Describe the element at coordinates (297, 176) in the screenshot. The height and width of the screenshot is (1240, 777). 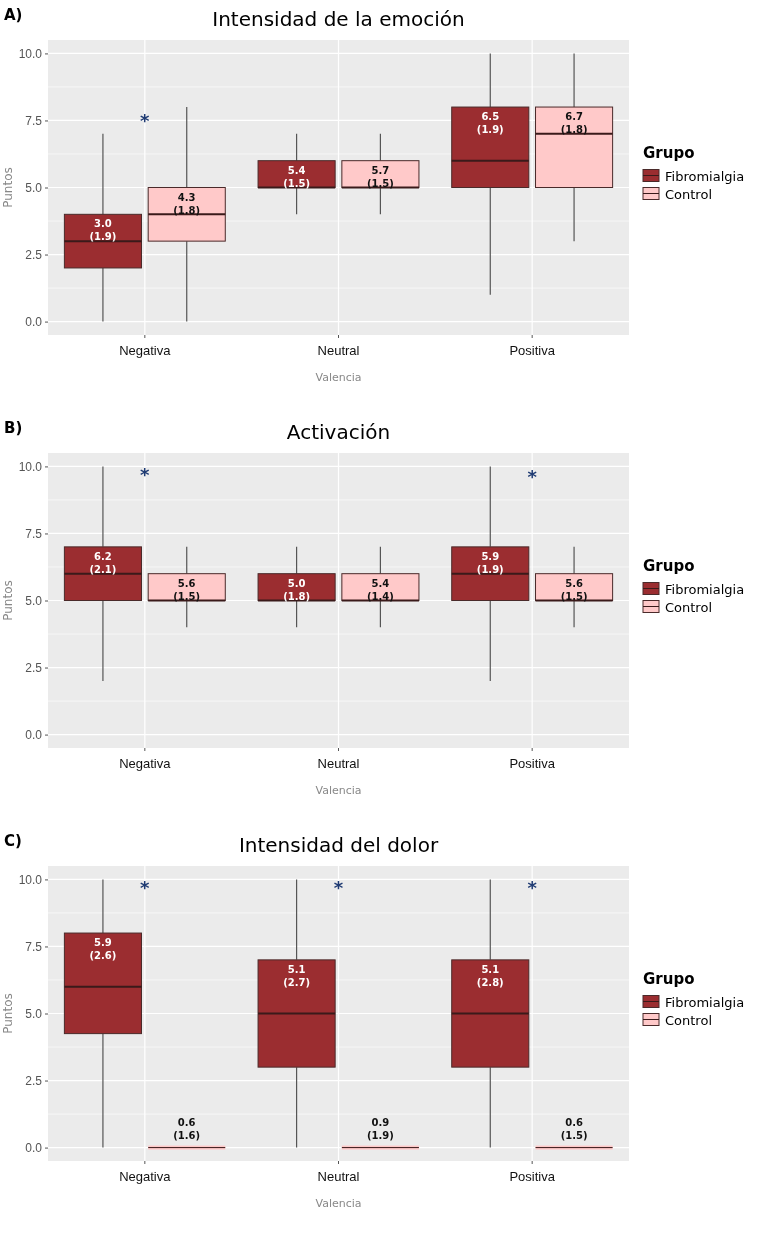
I see `text: 5.4 (1.5)` at that location.